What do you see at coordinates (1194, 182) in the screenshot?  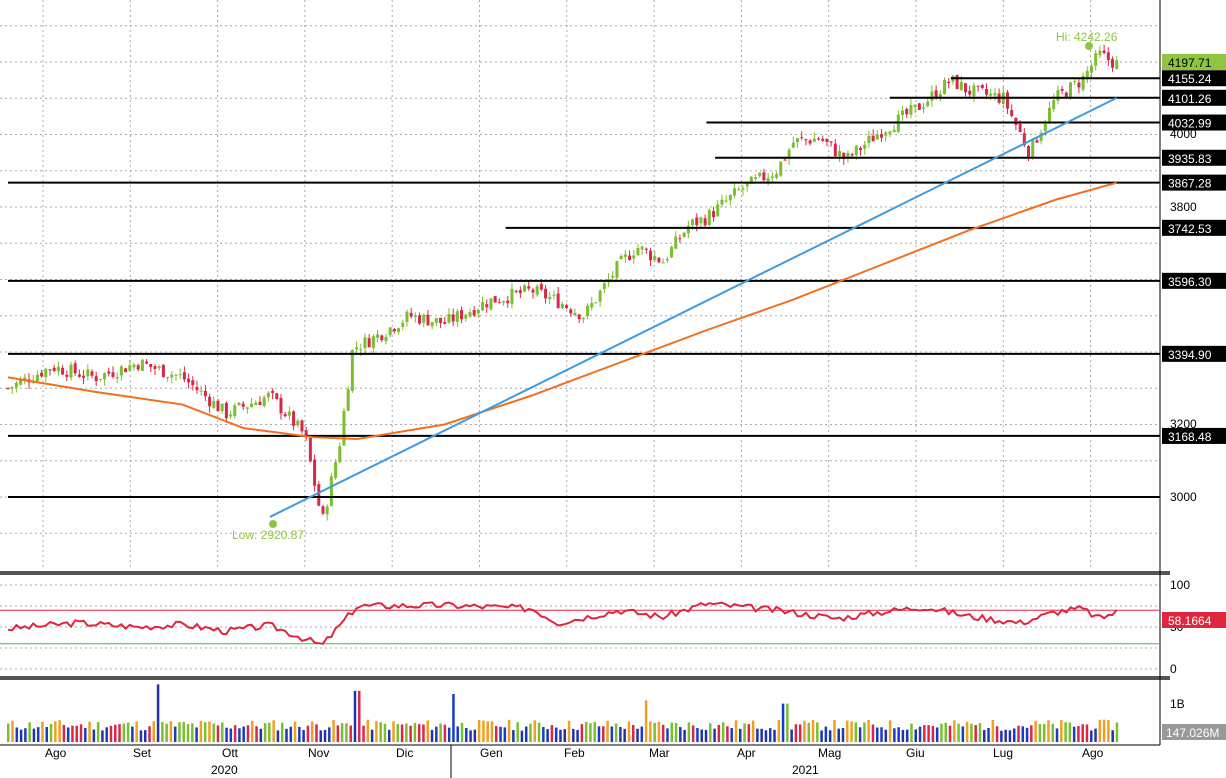 I see `level-tag-bg` at bounding box center [1194, 182].